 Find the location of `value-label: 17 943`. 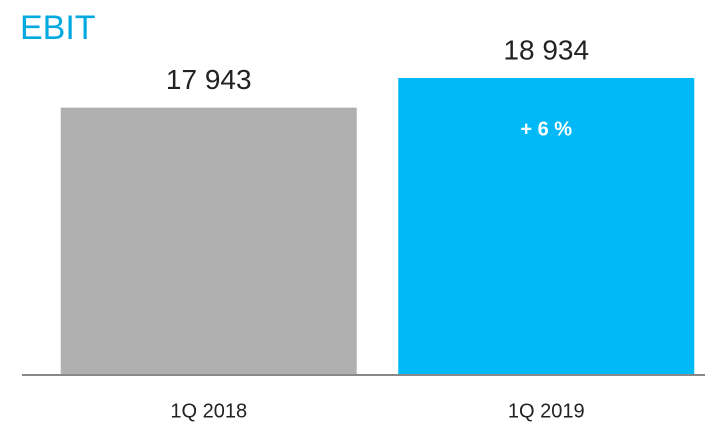

value-label: 17 943 is located at coordinates (209, 79).